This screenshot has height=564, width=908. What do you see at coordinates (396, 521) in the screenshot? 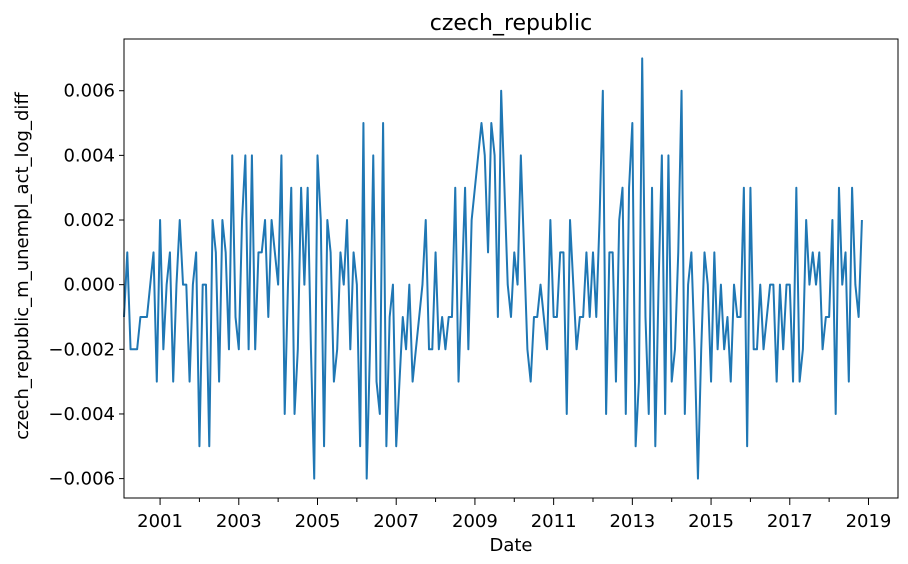
I see `x-tick-label: 2007` at bounding box center [396, 521].